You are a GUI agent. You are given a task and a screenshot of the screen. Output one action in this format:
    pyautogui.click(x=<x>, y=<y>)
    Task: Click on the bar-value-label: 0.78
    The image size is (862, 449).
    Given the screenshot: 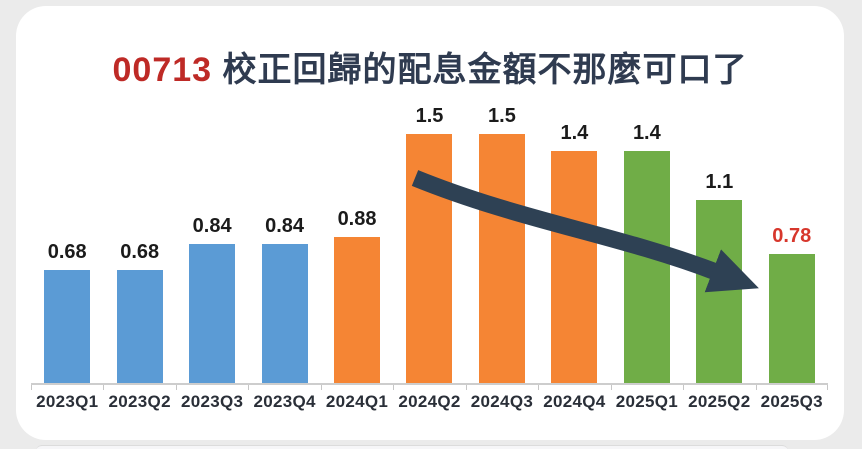 What is the action you would take?
    pyautogui.click(x=792, y=236)
    